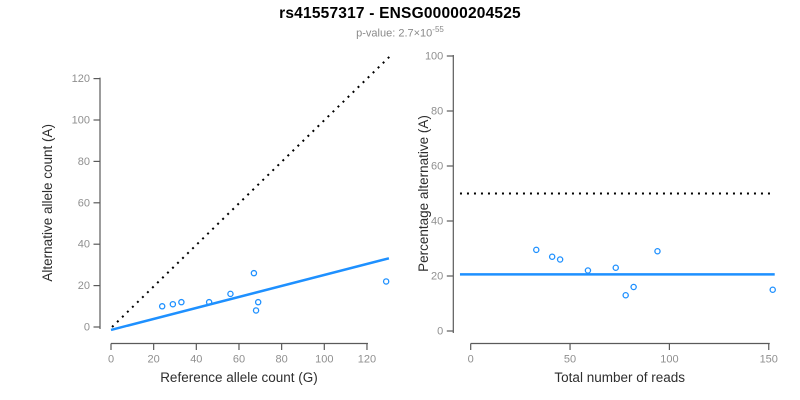  What do you see at coordinates (769, 360) in the screenshot?
I see `x-tick-label: 150` at bounding box center [769, 360].